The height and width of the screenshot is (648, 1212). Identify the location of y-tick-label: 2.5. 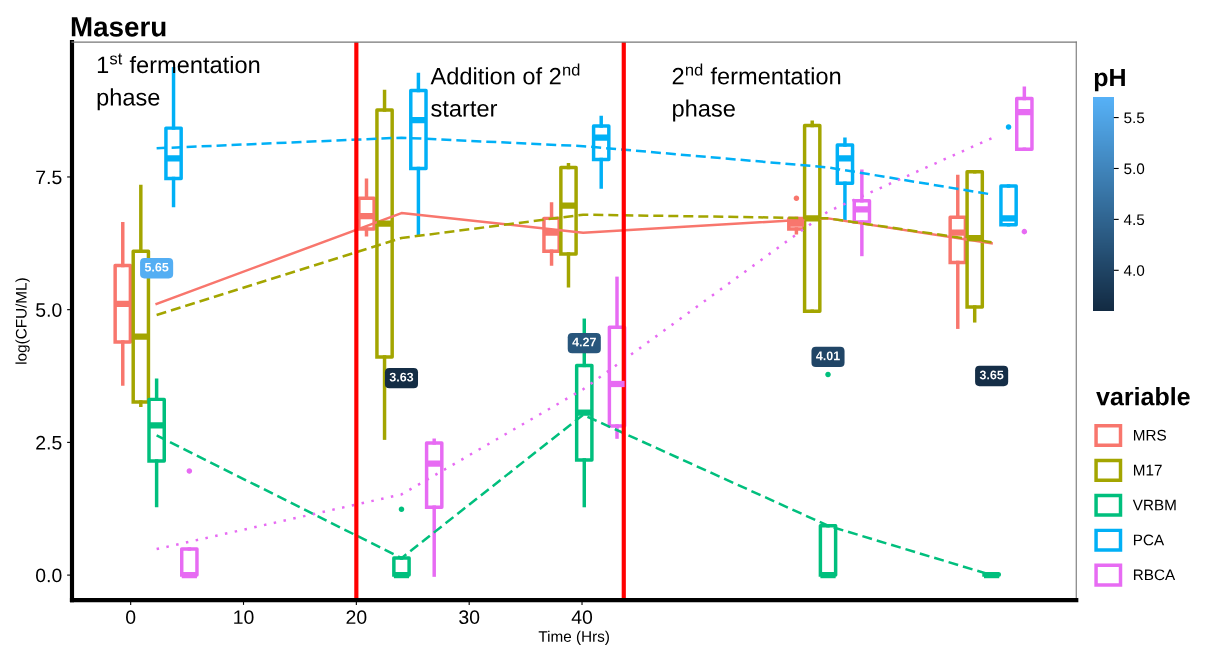
(49, 442).